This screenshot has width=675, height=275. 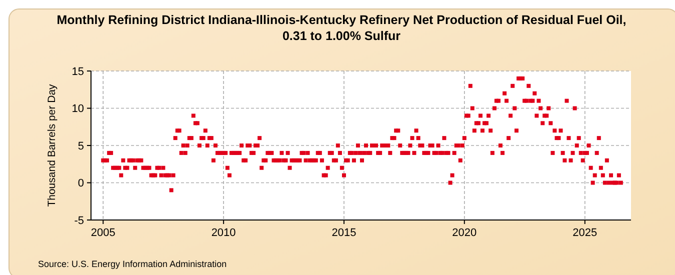 What do you see at coordinates (585, 233) in the screenshot?
I see `x-tick-label: 2025` at bounding box center [585, 233].